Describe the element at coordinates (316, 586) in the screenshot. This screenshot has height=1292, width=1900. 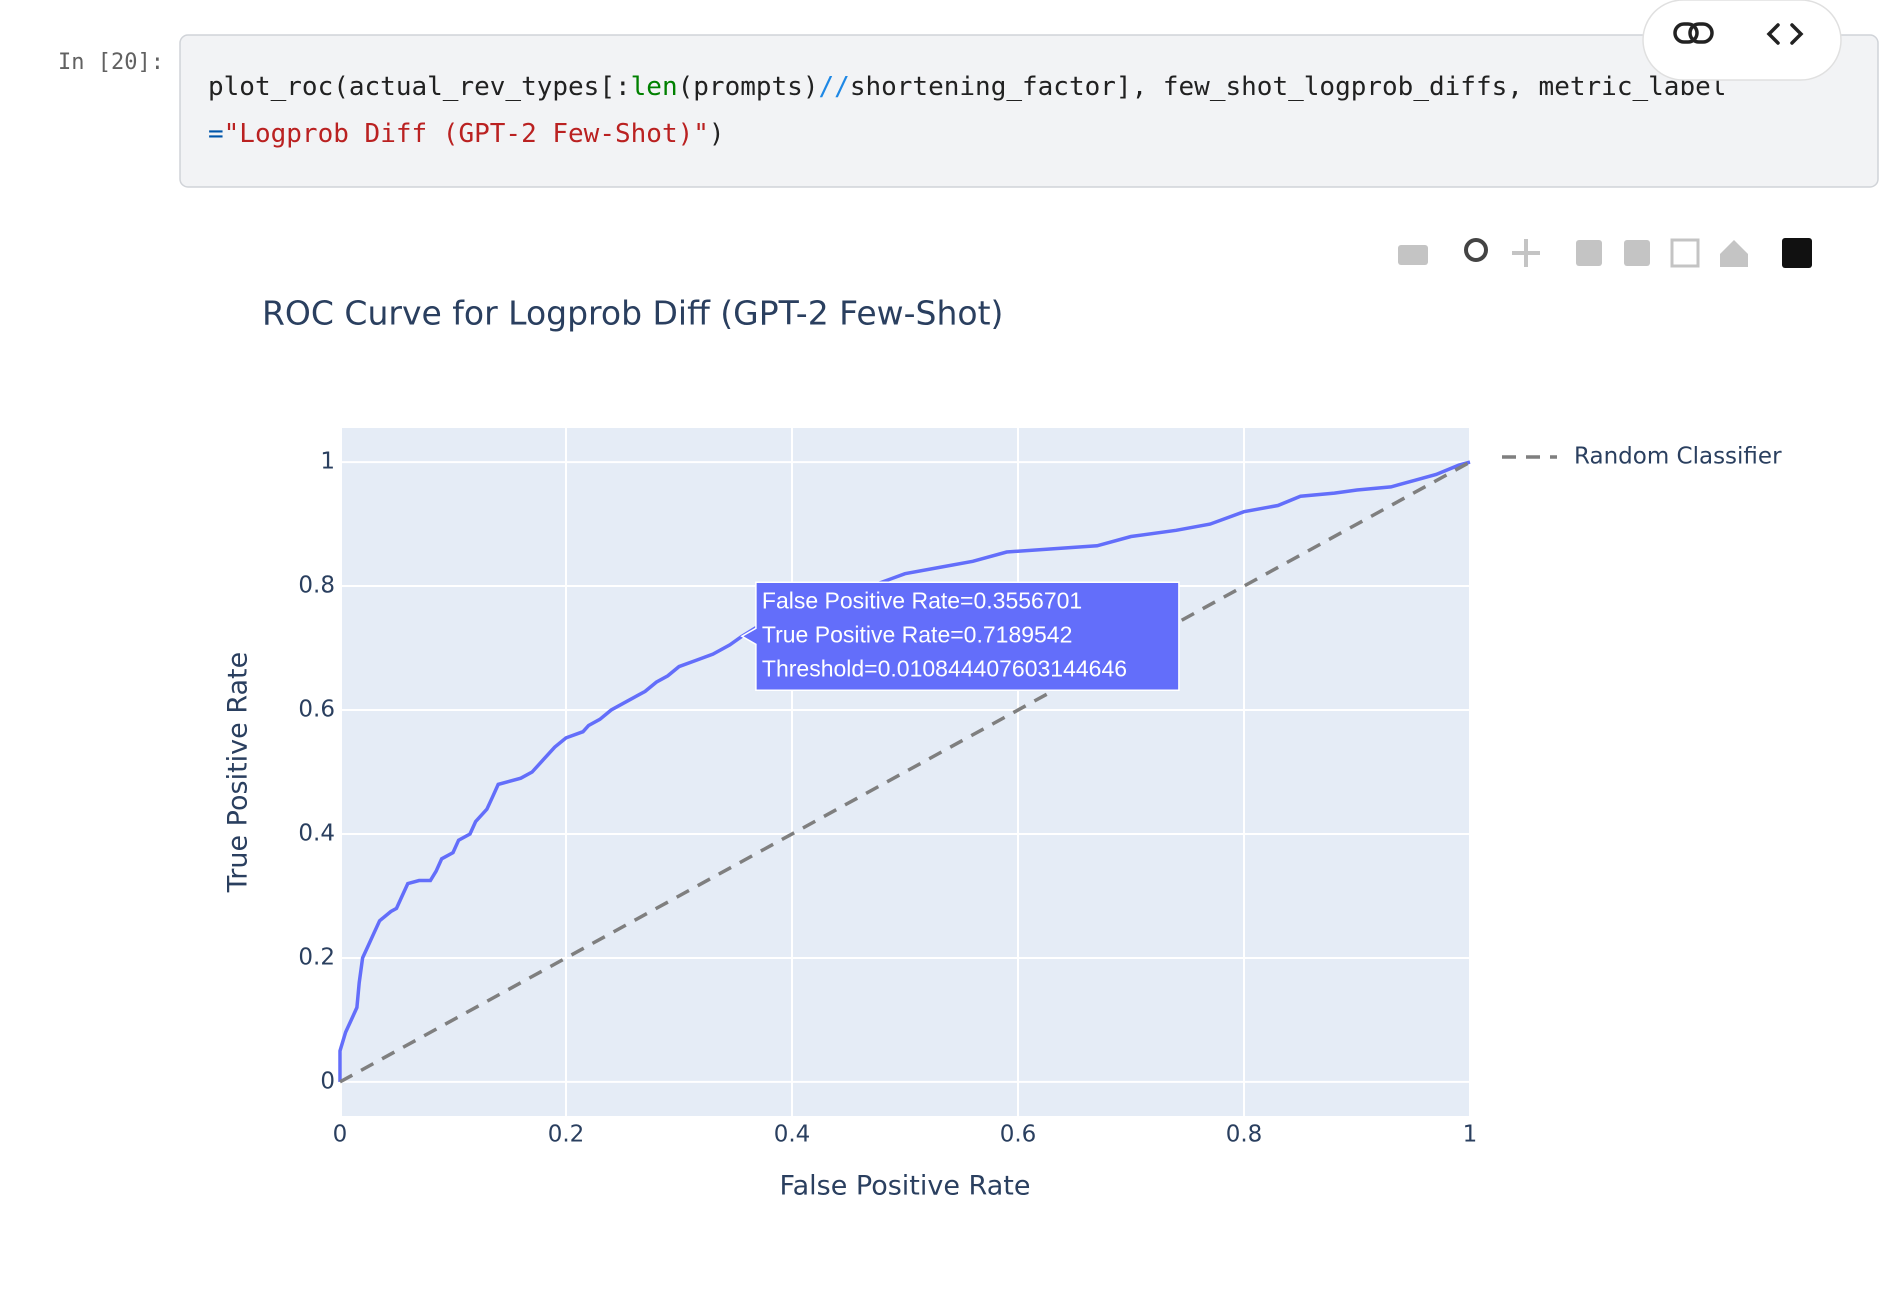
I see `y-tick-label: 0.8` at that location.